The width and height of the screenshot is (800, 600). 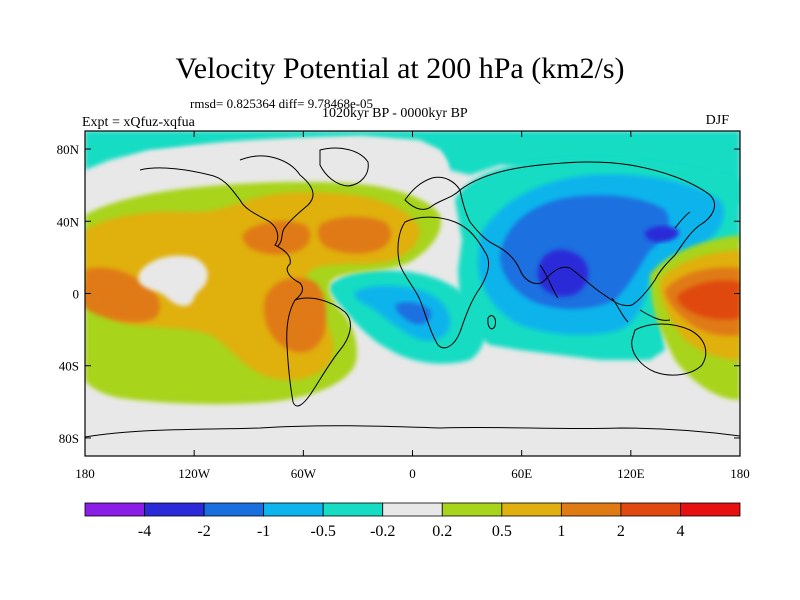 What do you see at coordinates (68, 221) in the screenshot?
I see `y-tick-label: 40N` at bounding box center [68, 221].